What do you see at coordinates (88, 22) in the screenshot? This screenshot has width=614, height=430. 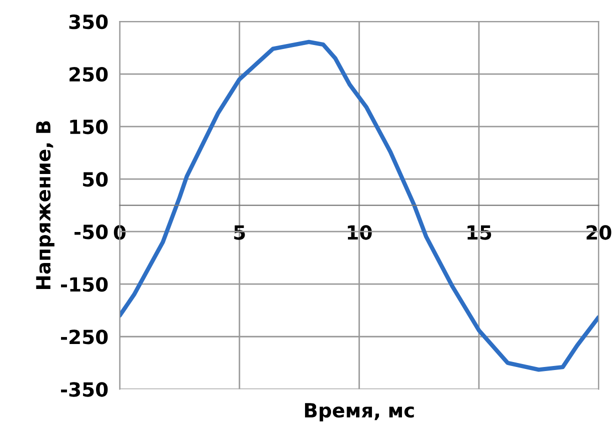 I see `y-tick-label: 350` at bounding box center [88, 22].